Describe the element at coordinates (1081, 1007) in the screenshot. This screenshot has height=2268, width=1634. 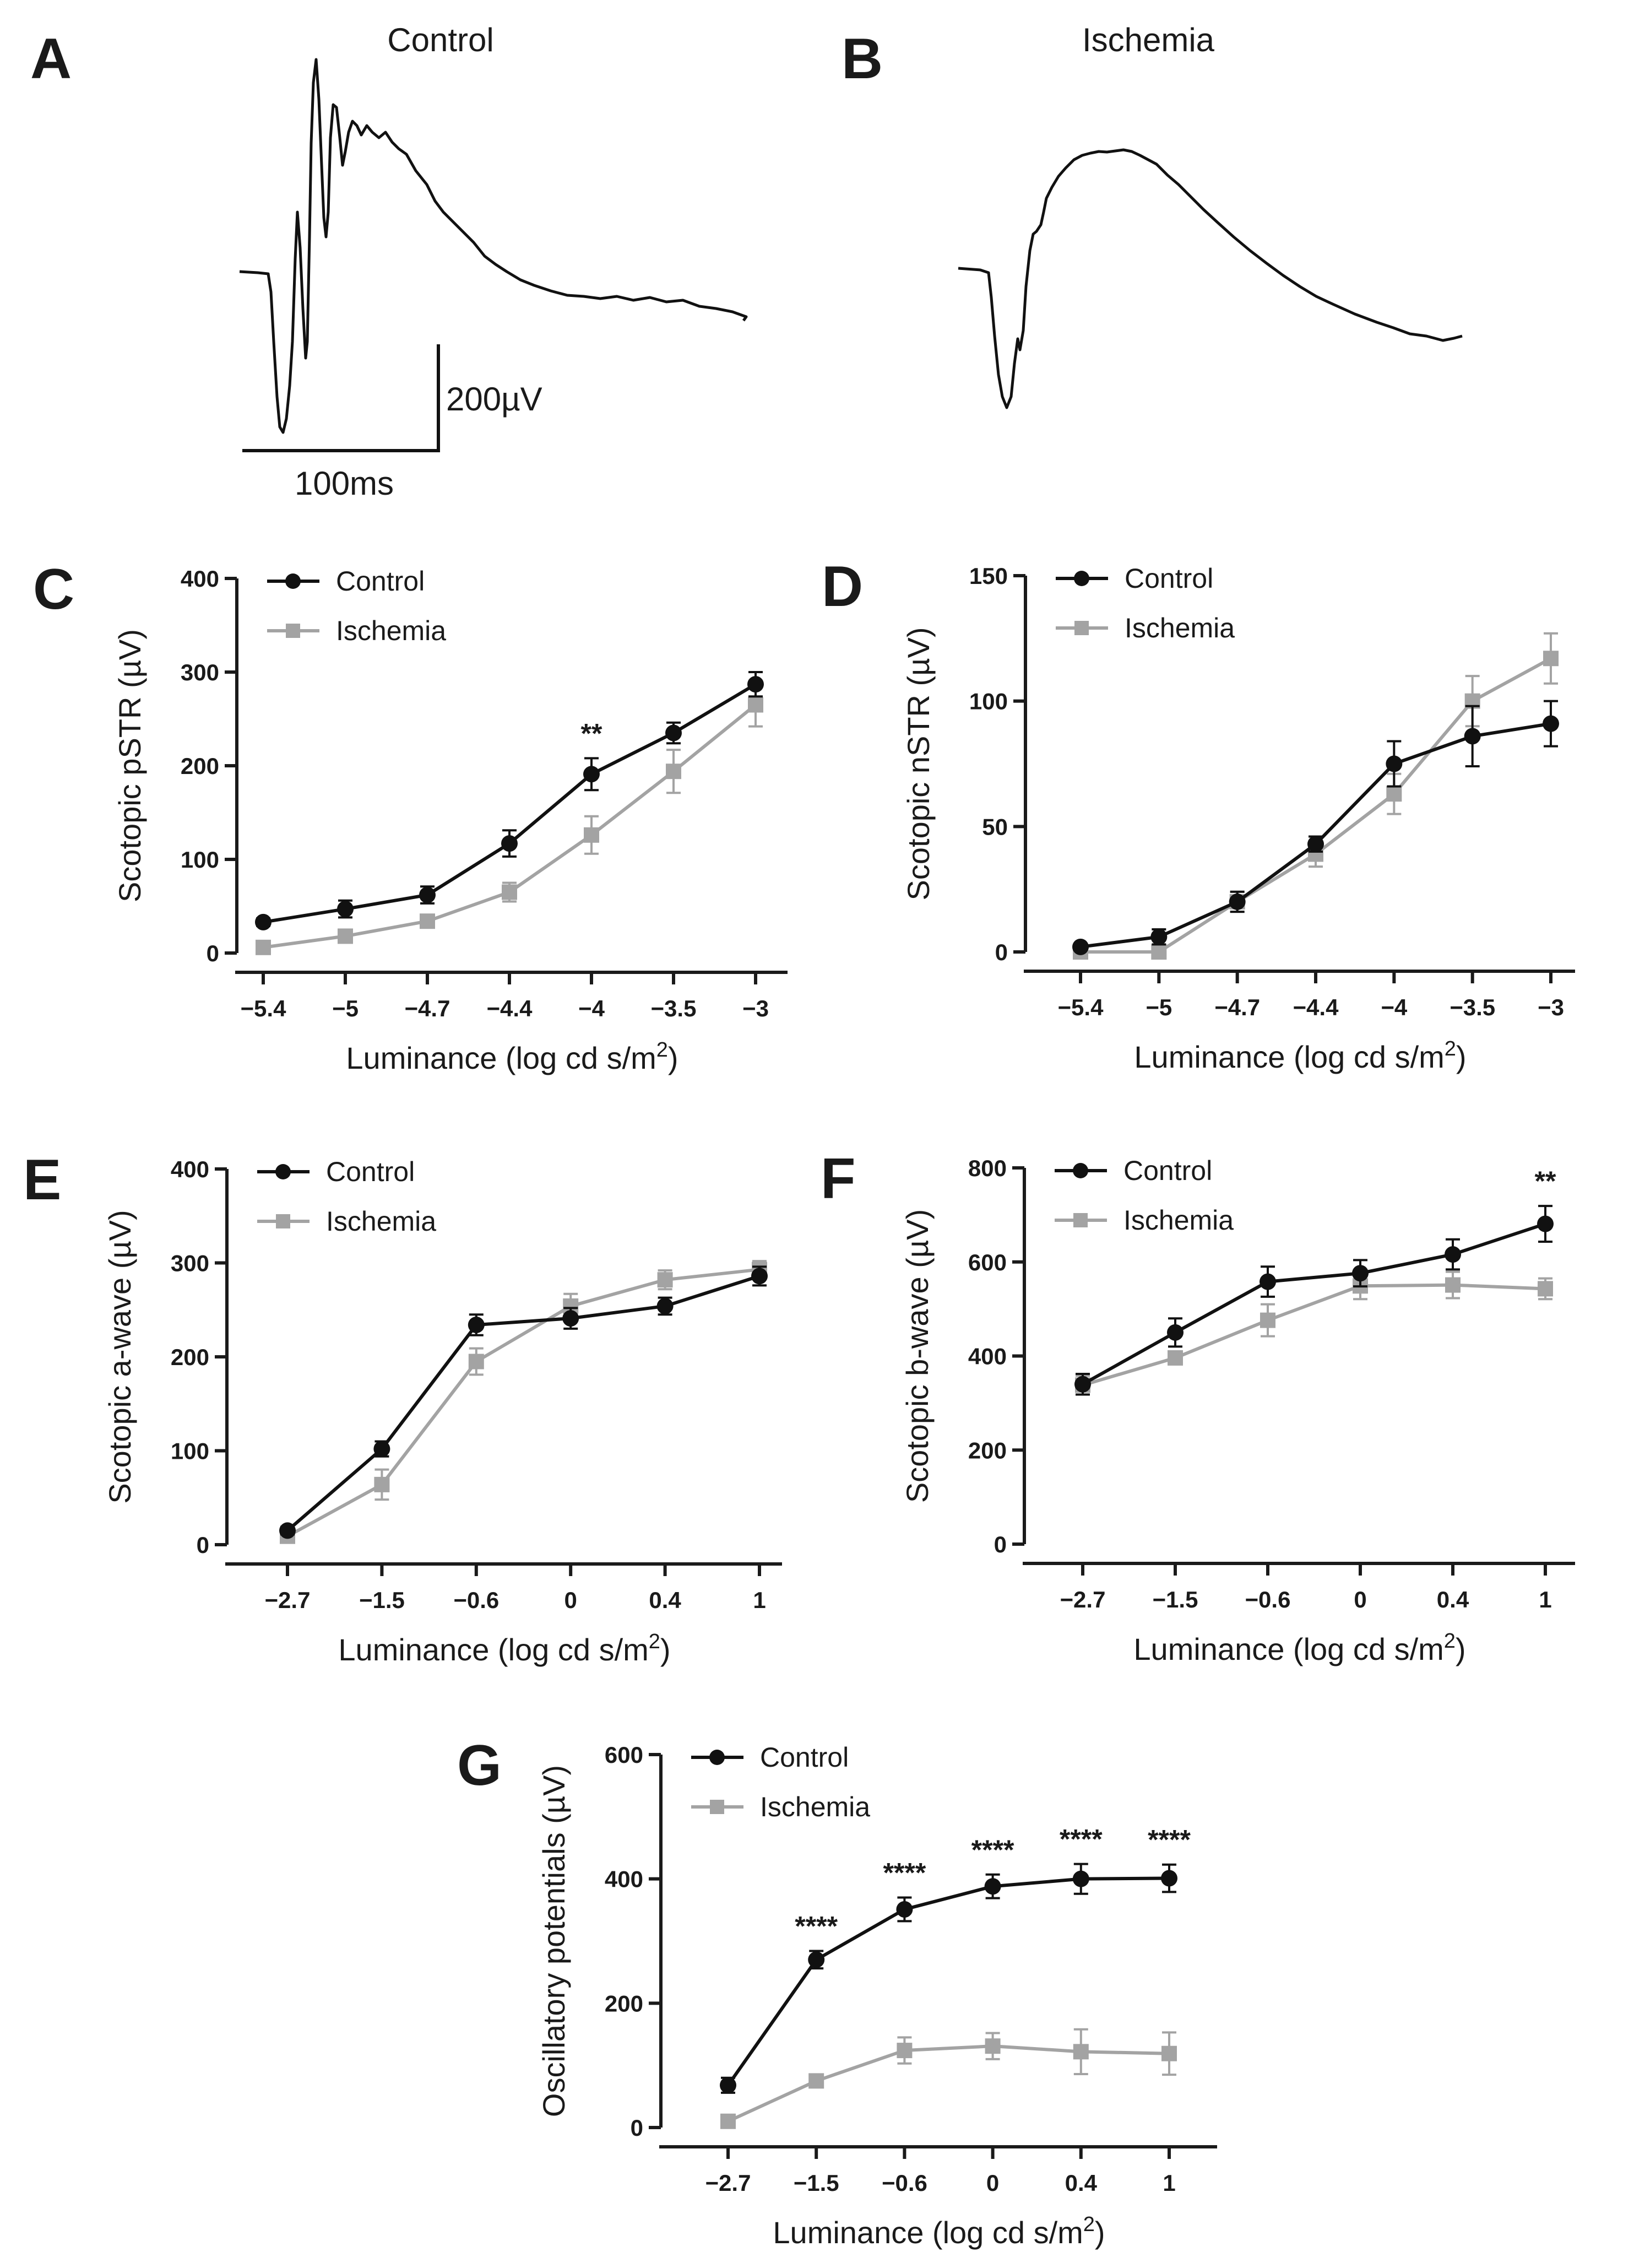
I see `x-tick-label: −5.4` at that location.